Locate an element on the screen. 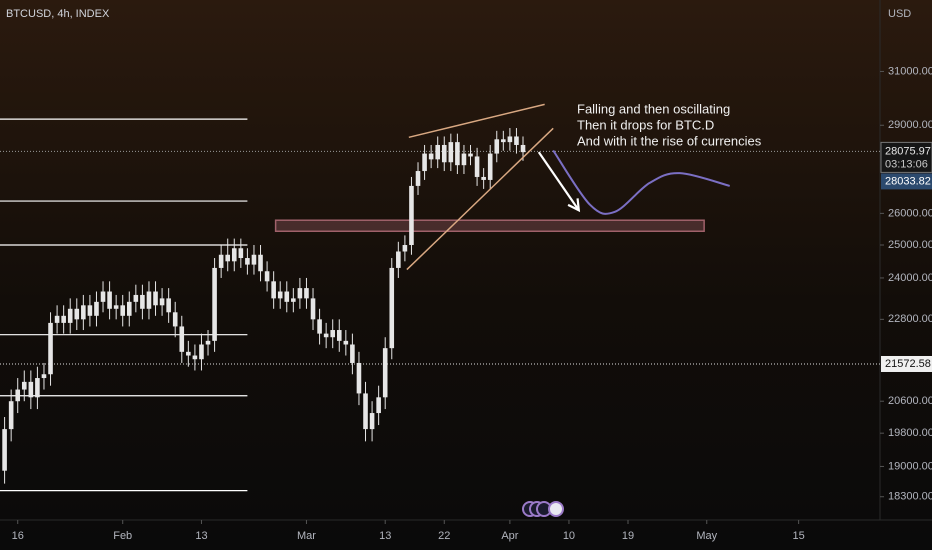  y-tick-label: 20600.00 is located at coordinates (910, 401).